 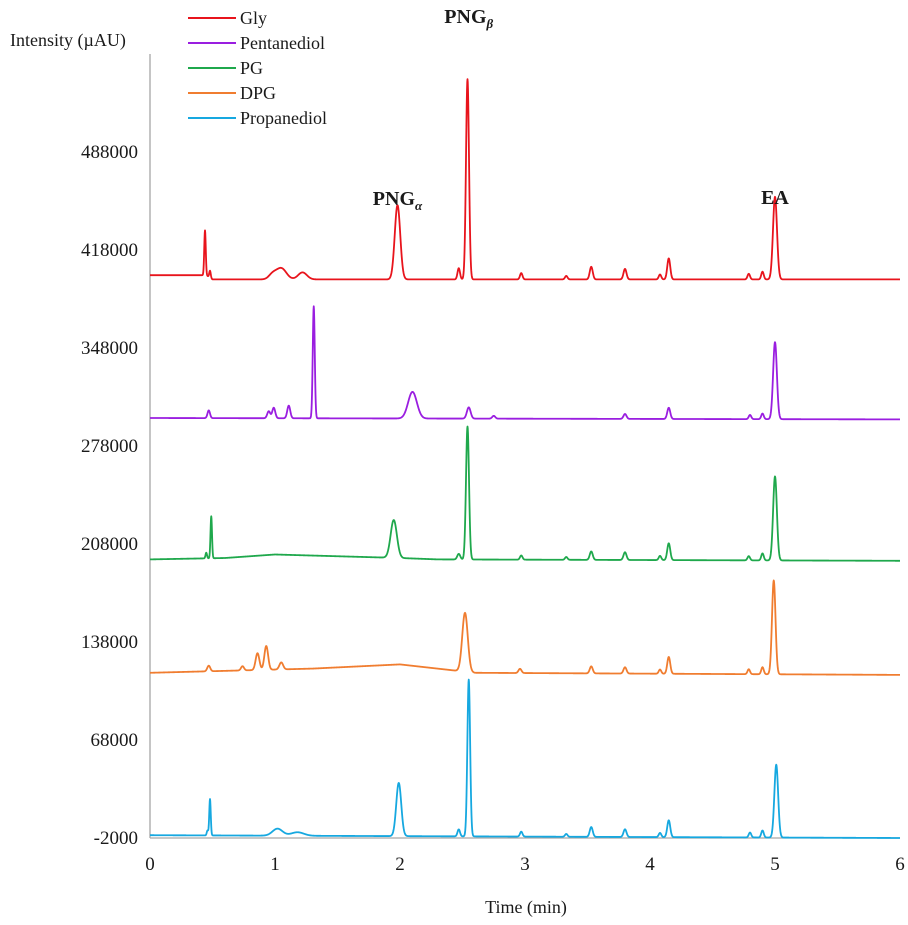 What do you see at coordinates (775, 864) in the screenshot?
I see `x-tick-label: 5` at bounding box center [775, 864].